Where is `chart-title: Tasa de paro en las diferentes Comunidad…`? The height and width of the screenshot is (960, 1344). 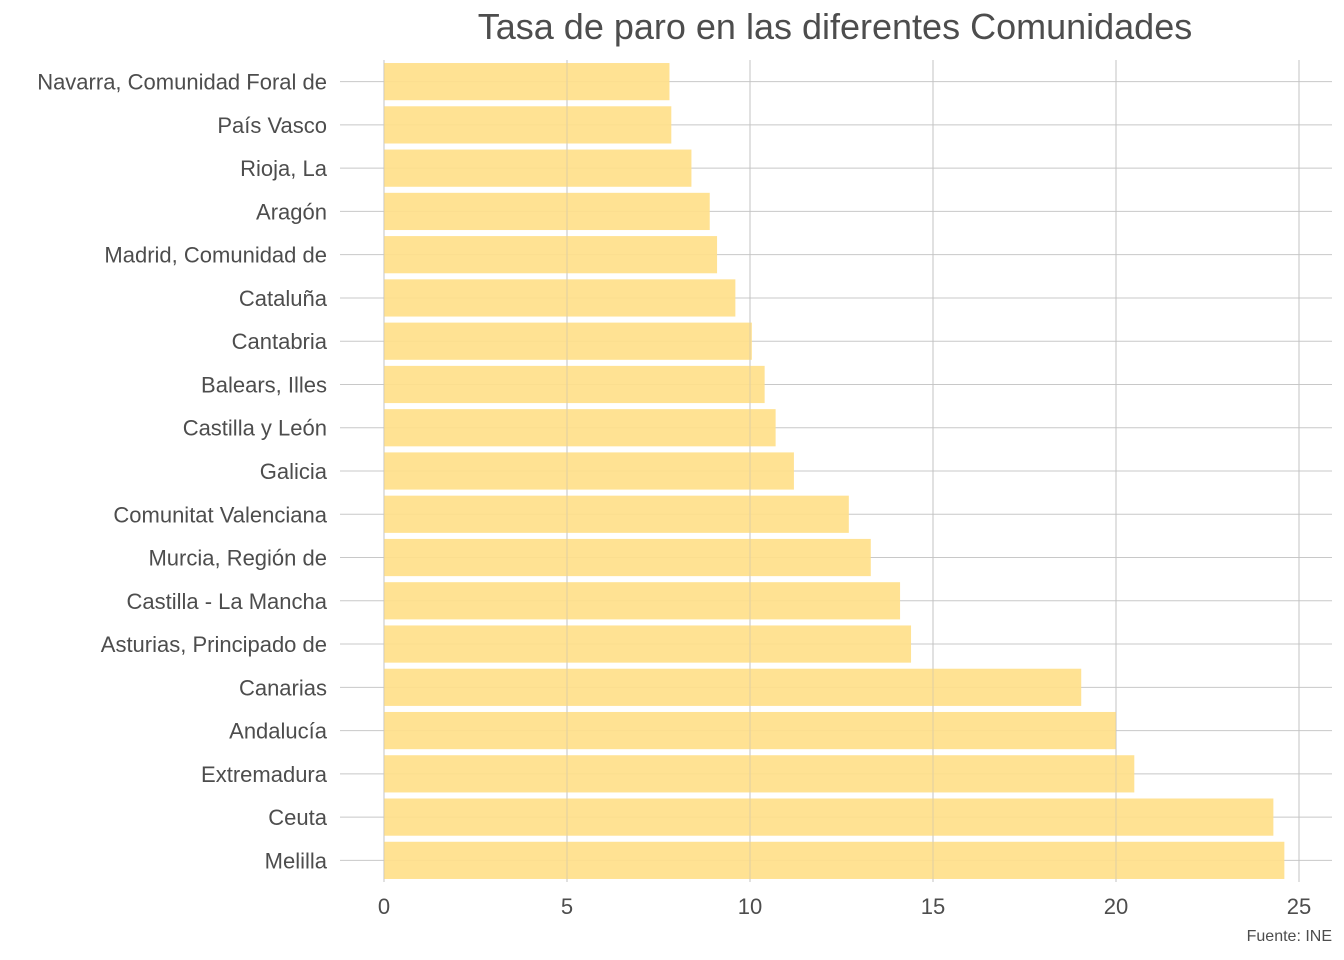 chart-title: Tasa de paro en las diferentes Comunidad… is located at coordinates (835, 26).